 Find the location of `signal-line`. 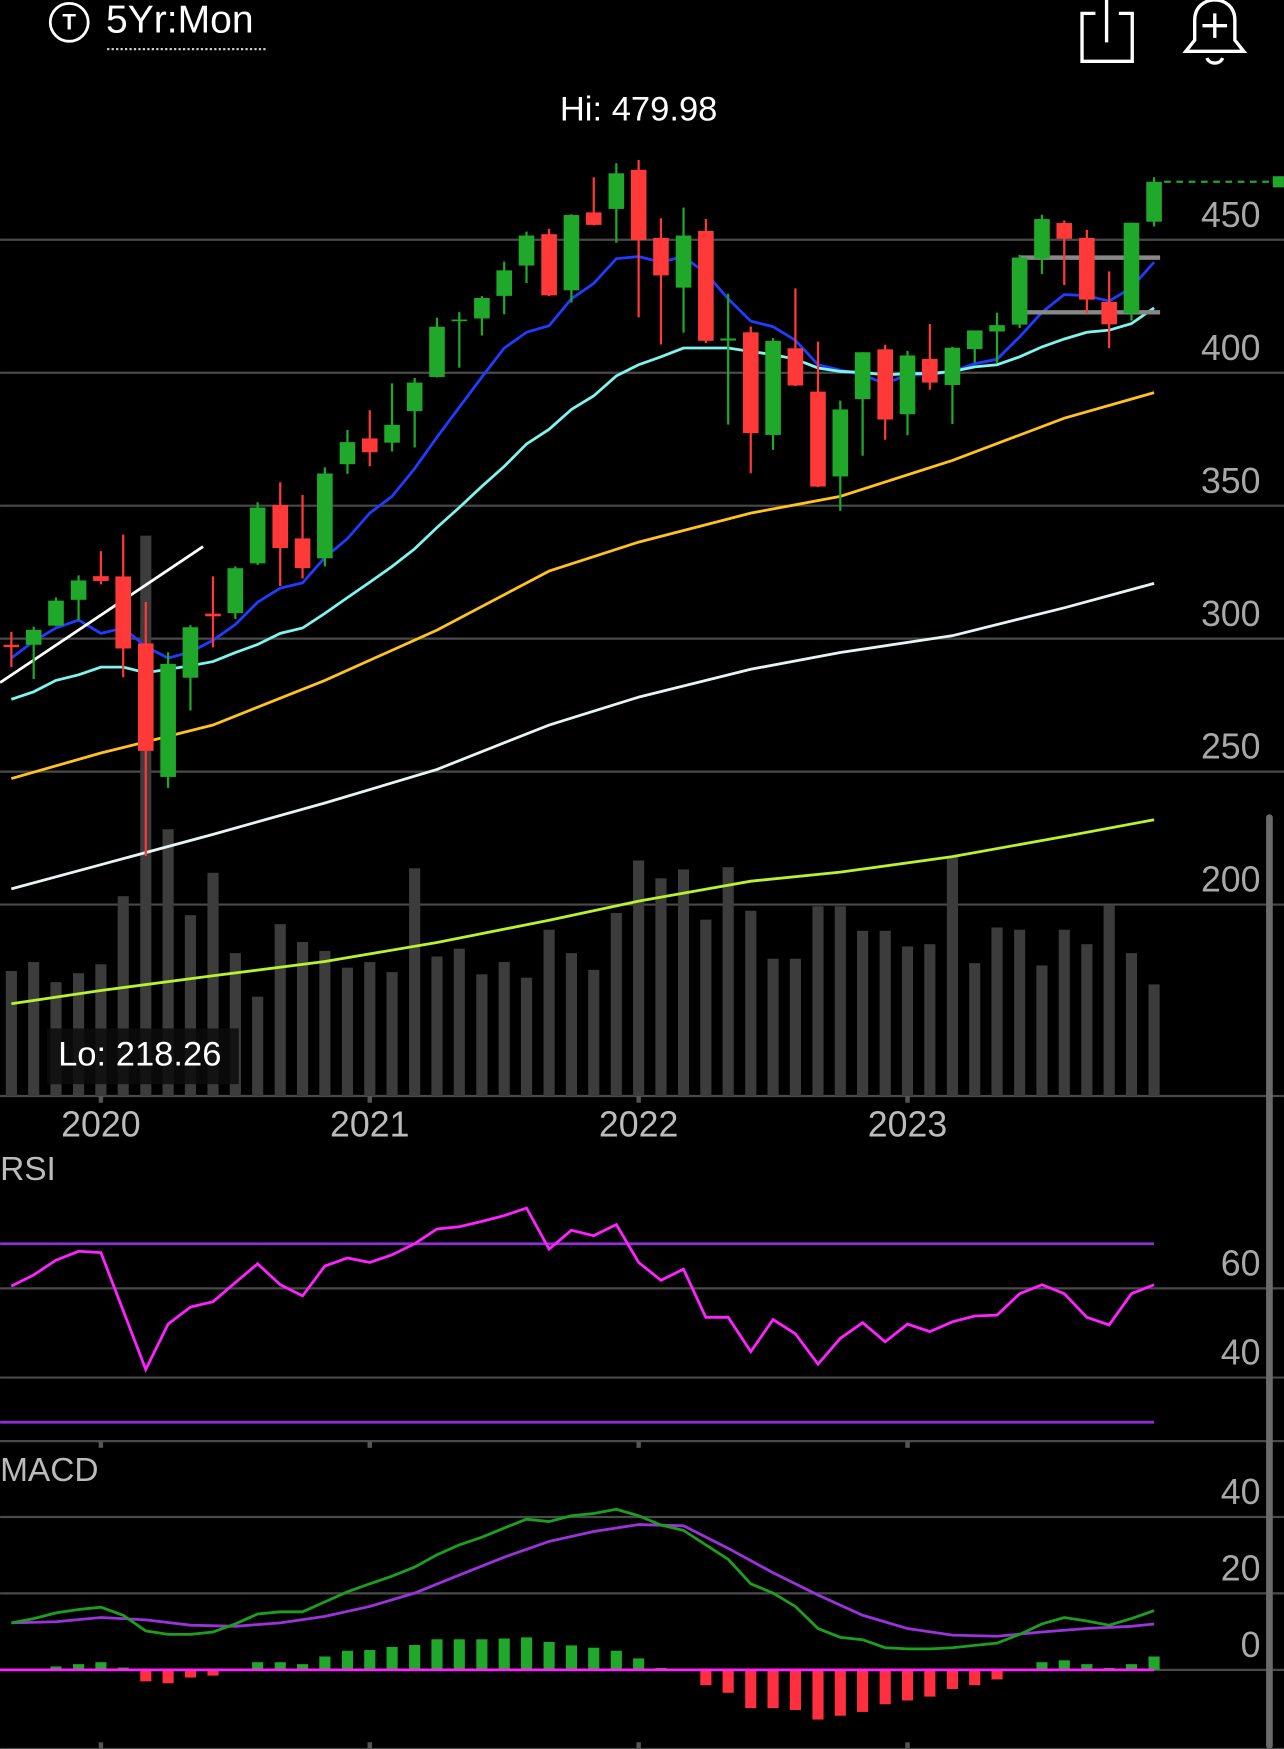

signal-line is located at coordinates (583, 1580).